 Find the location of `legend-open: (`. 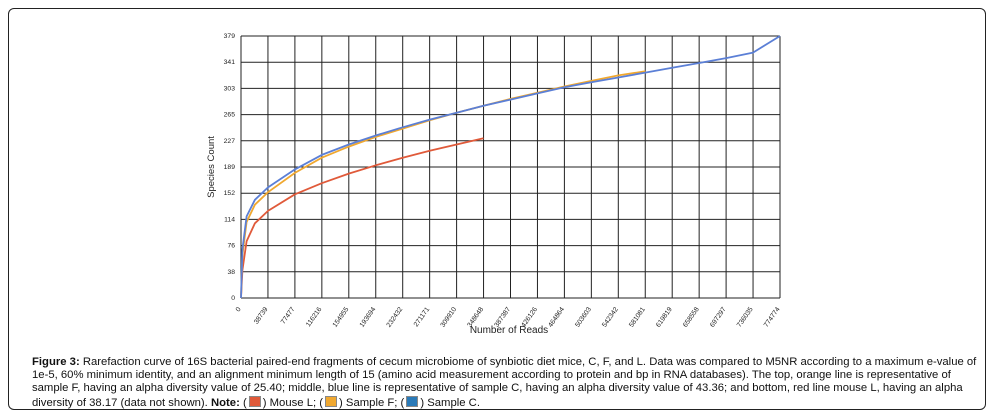

legend-open: ( is located at coordinates (243, 402).